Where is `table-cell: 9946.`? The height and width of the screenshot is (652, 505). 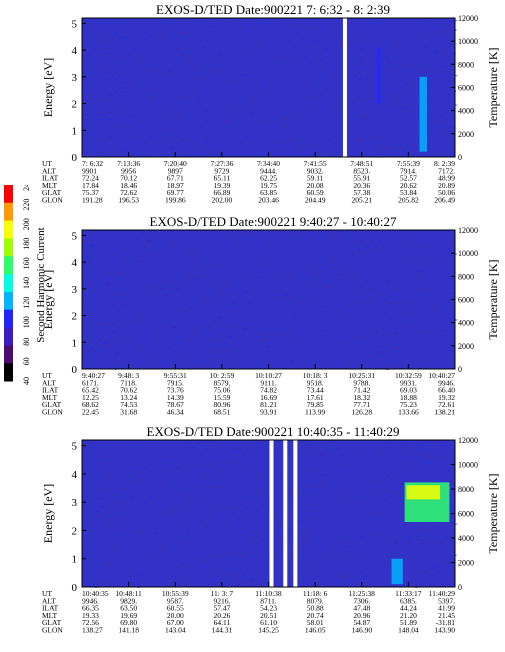
table-cell: 9946. is located at coordinates (90, 600).